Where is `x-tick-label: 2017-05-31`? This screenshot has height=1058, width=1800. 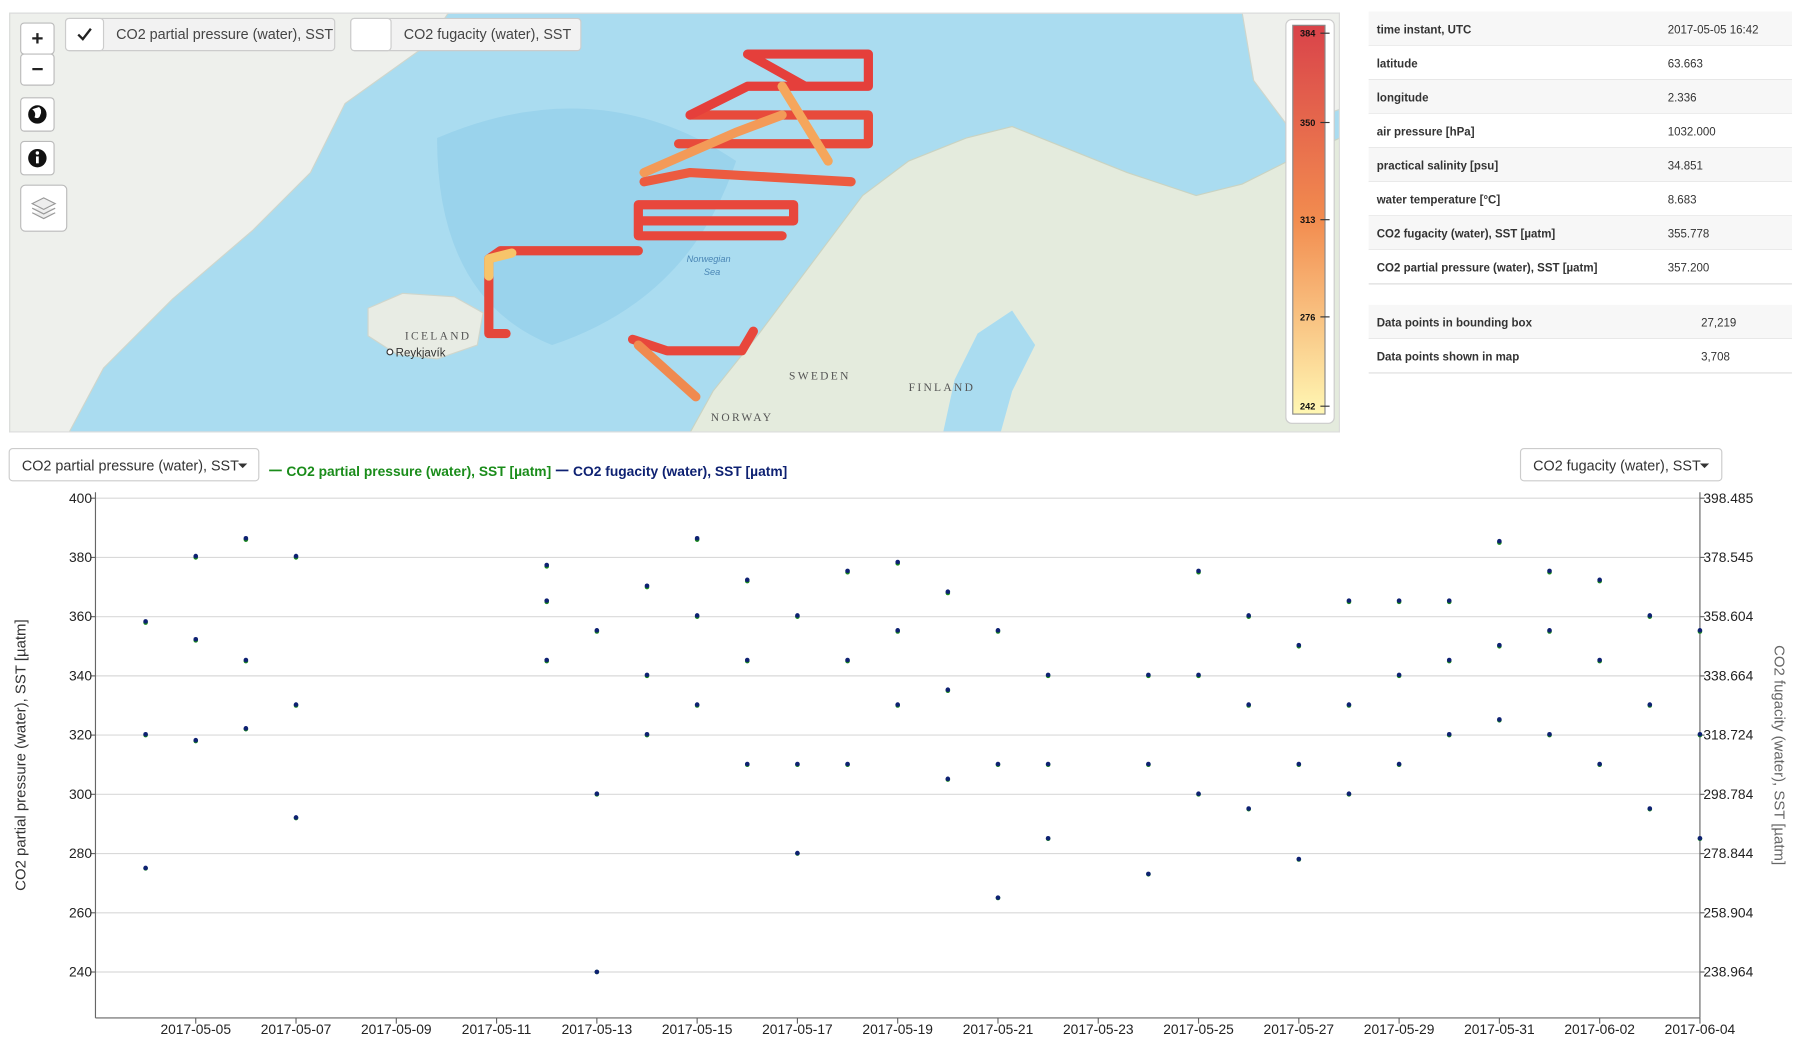 x-tick-label: 2017-05-31 is located at coordinates (1499, 1029).